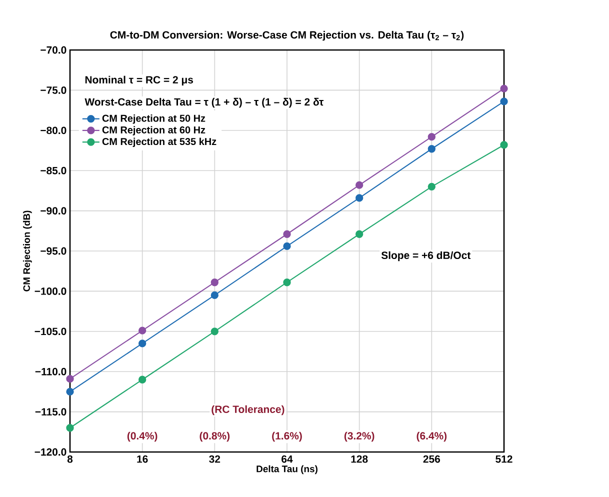  I want to click on x-tick-label: 16, so click(142, 459).